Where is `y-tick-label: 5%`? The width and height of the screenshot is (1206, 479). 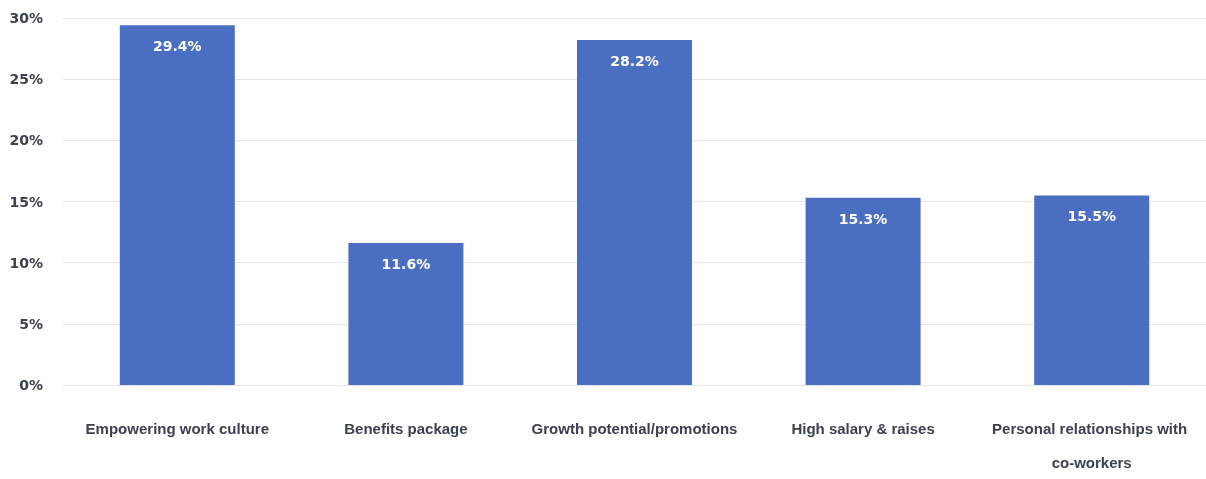
y-tick-label: 5% is located at coordinates (31, 323).